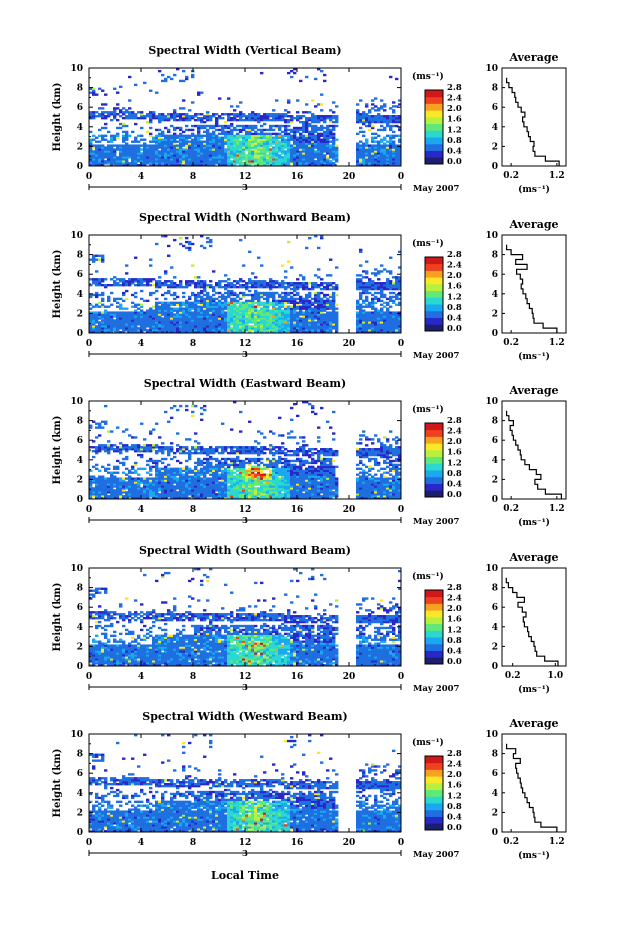 The width and height of the screenshot is (623, 929). What do you see at coordinates (534, 689) in the screenshot?
I see `average-x-axis-label: (ms⁻¹)` at bounding box center [534, 689].